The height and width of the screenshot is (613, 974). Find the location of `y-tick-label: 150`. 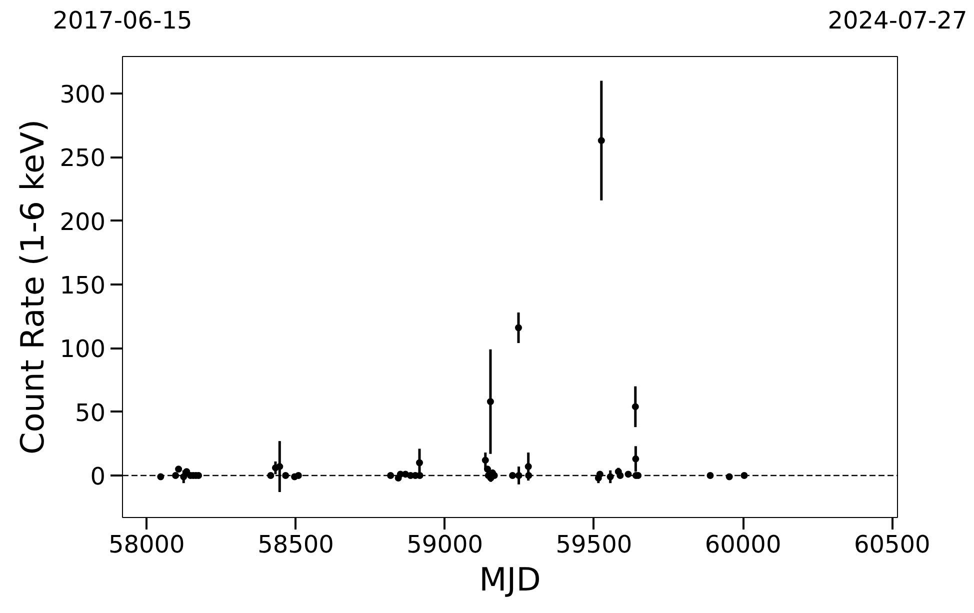

y-tick-label: 150 is located at coordinates (83, 285).